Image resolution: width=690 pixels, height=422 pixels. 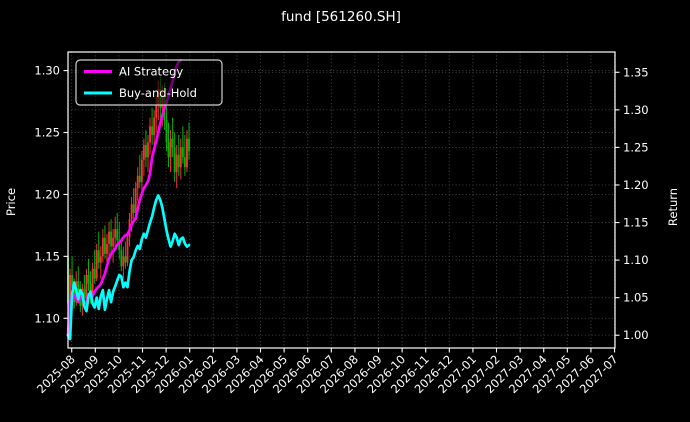 I want to click on legend: AI Strategy Buy-and-Hold, so click(x=149, y=82).